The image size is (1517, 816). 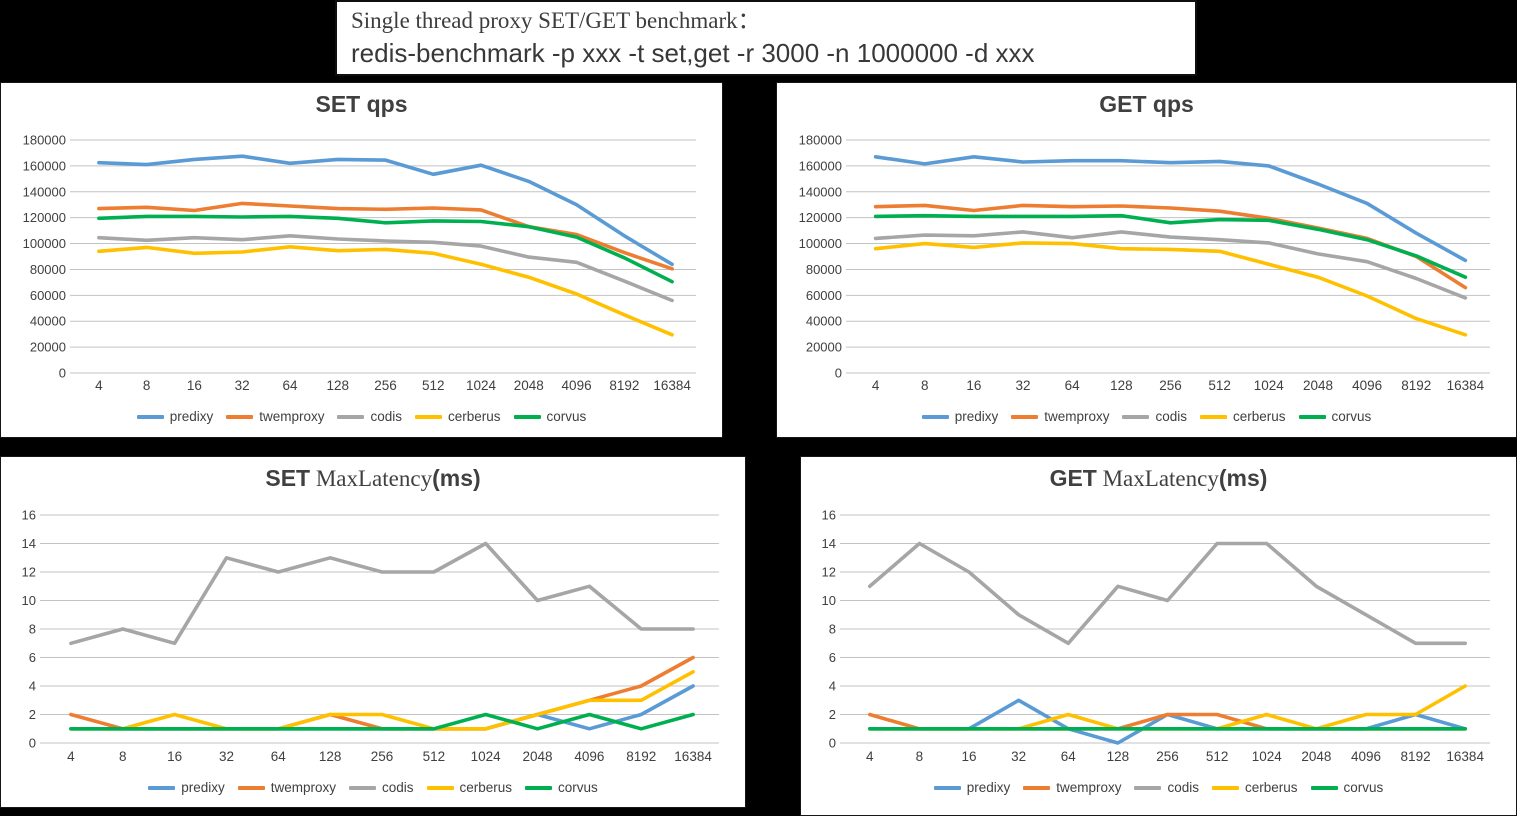 I want to click on y-axis-tick-label: 180000, so click(x=820, y=140).